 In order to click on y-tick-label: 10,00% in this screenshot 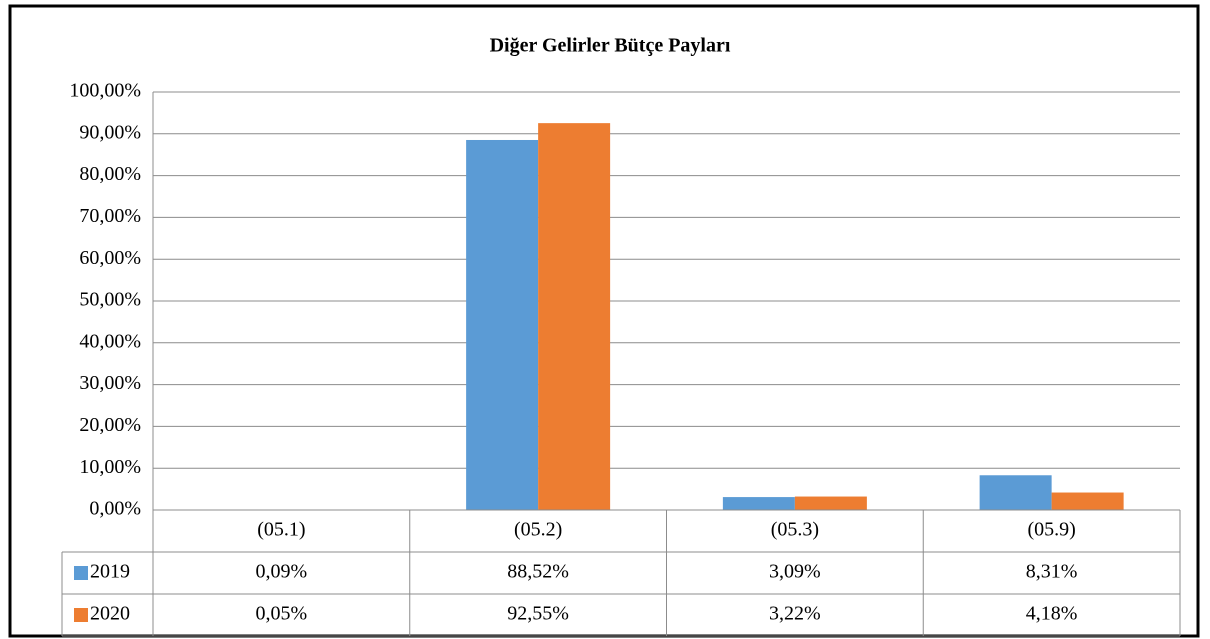, I will do `click(110, 467)`.